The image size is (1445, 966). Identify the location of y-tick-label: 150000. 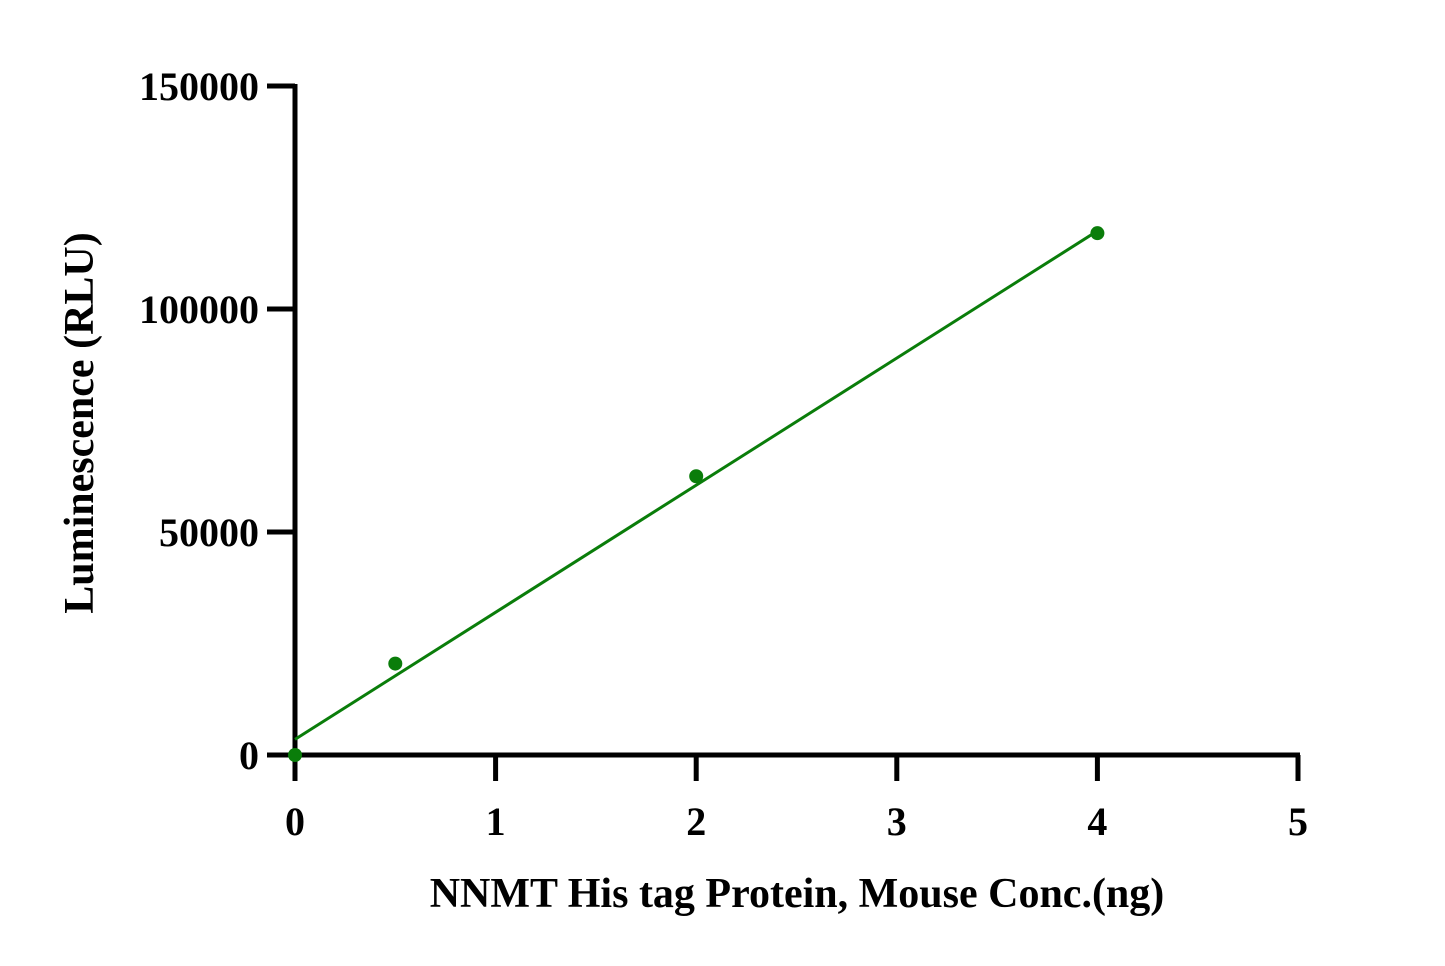
(199, 86).